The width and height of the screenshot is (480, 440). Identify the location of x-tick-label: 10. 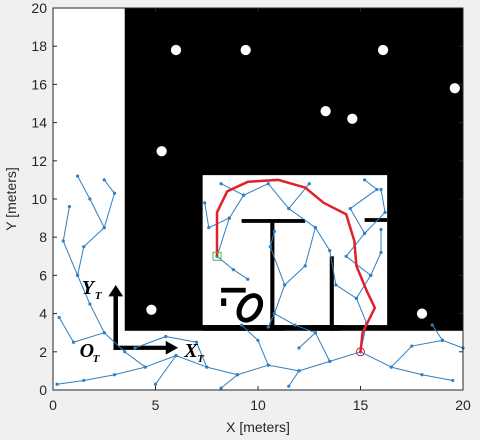
(258, 405).